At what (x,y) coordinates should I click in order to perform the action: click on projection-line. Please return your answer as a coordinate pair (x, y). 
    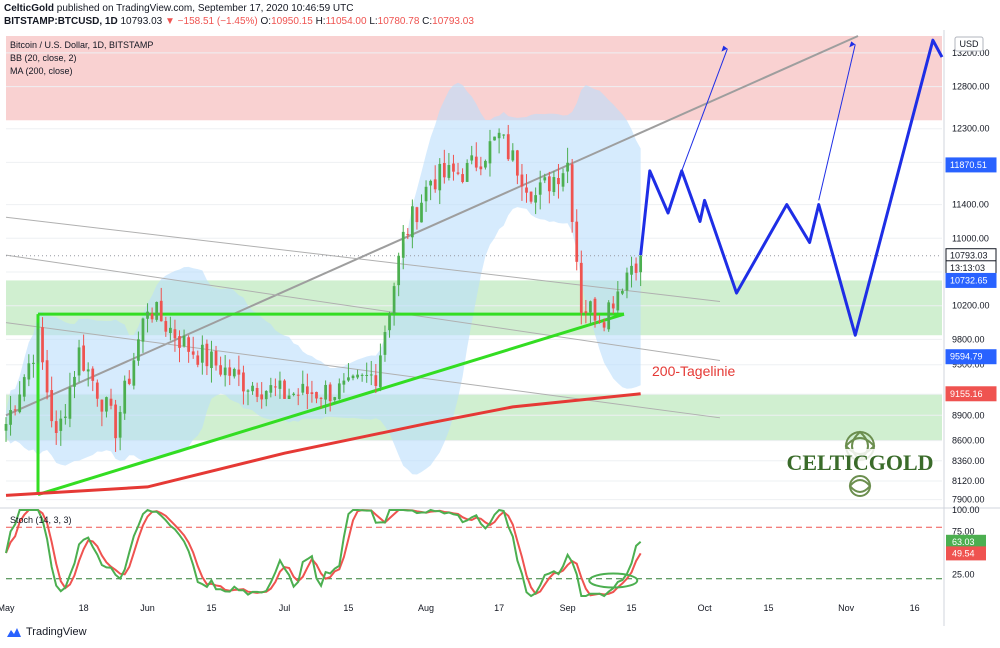
    Looking at the image, I should click on (791, 187).